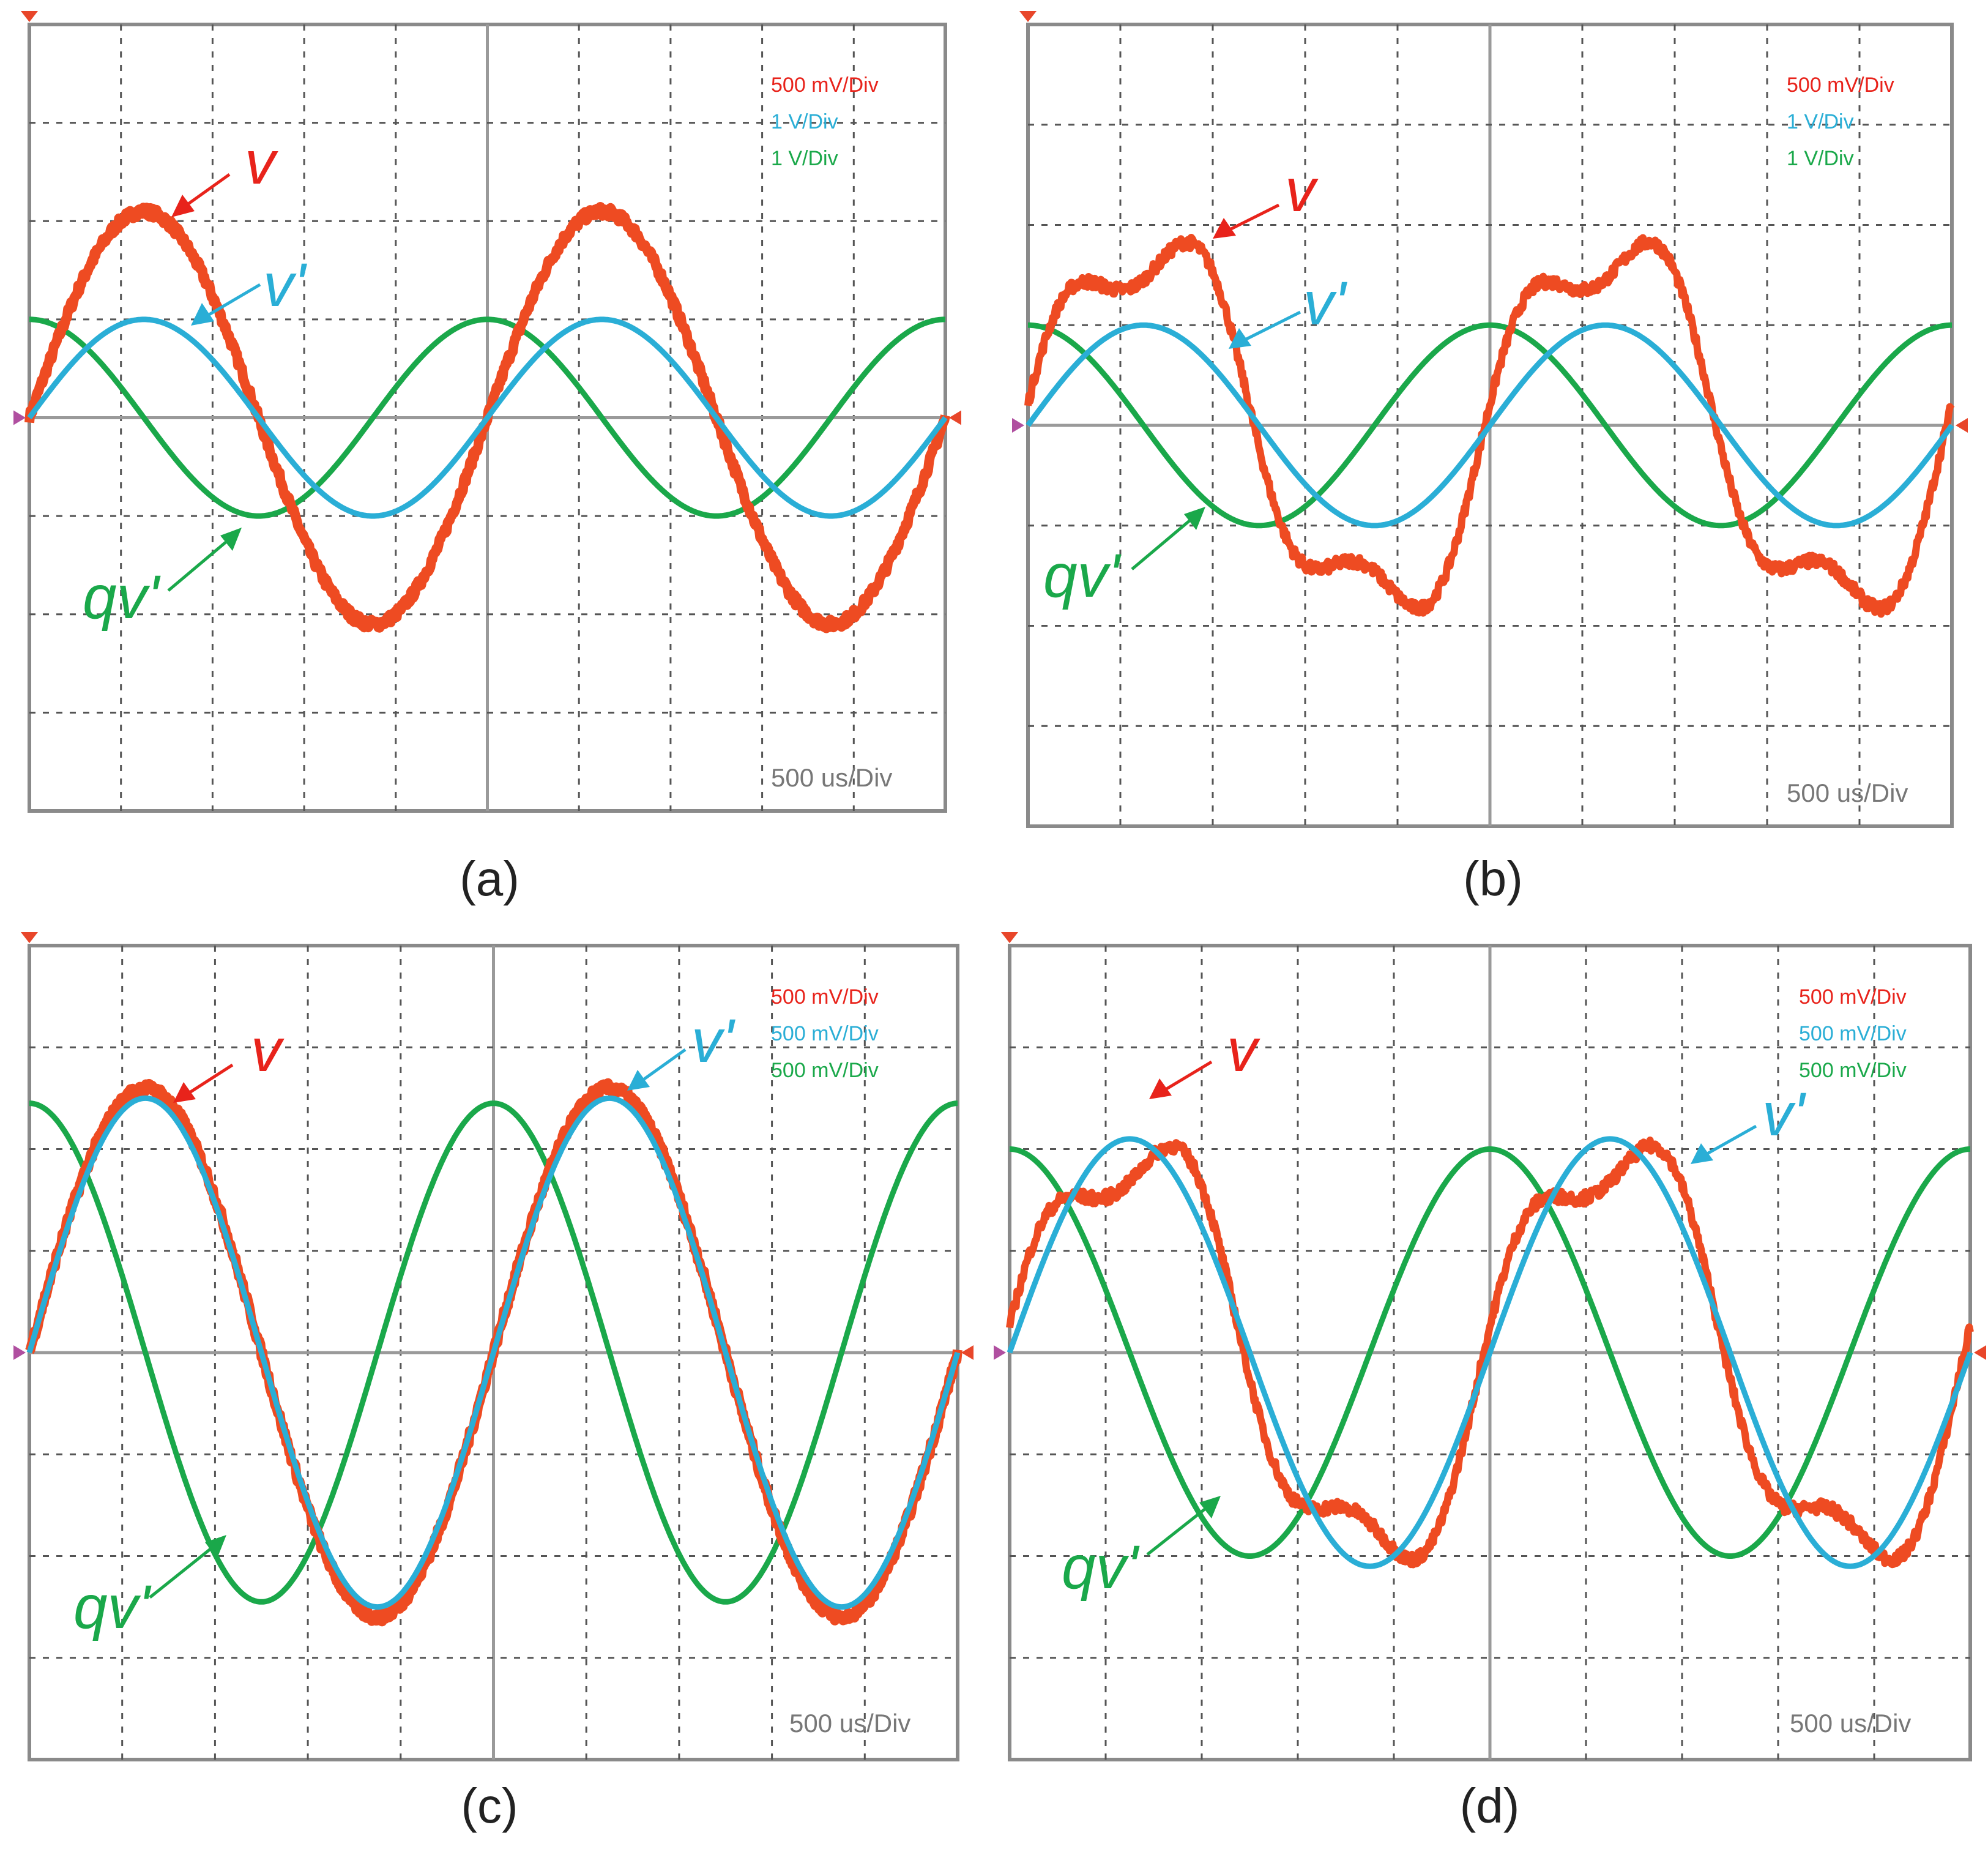  What do you see at coordinates (1493, 878) in the screenshot?
I see `caption-b: (b)` at bounding box center [1493, 878].